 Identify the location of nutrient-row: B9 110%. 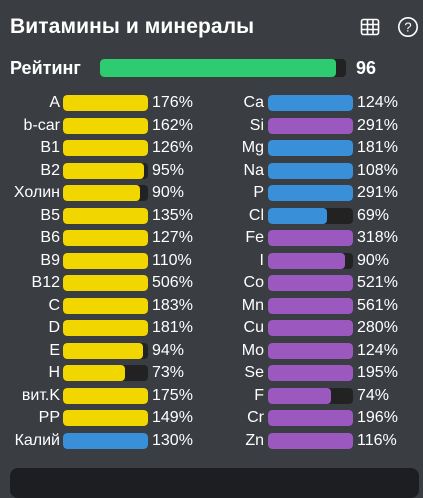
(211, 261).